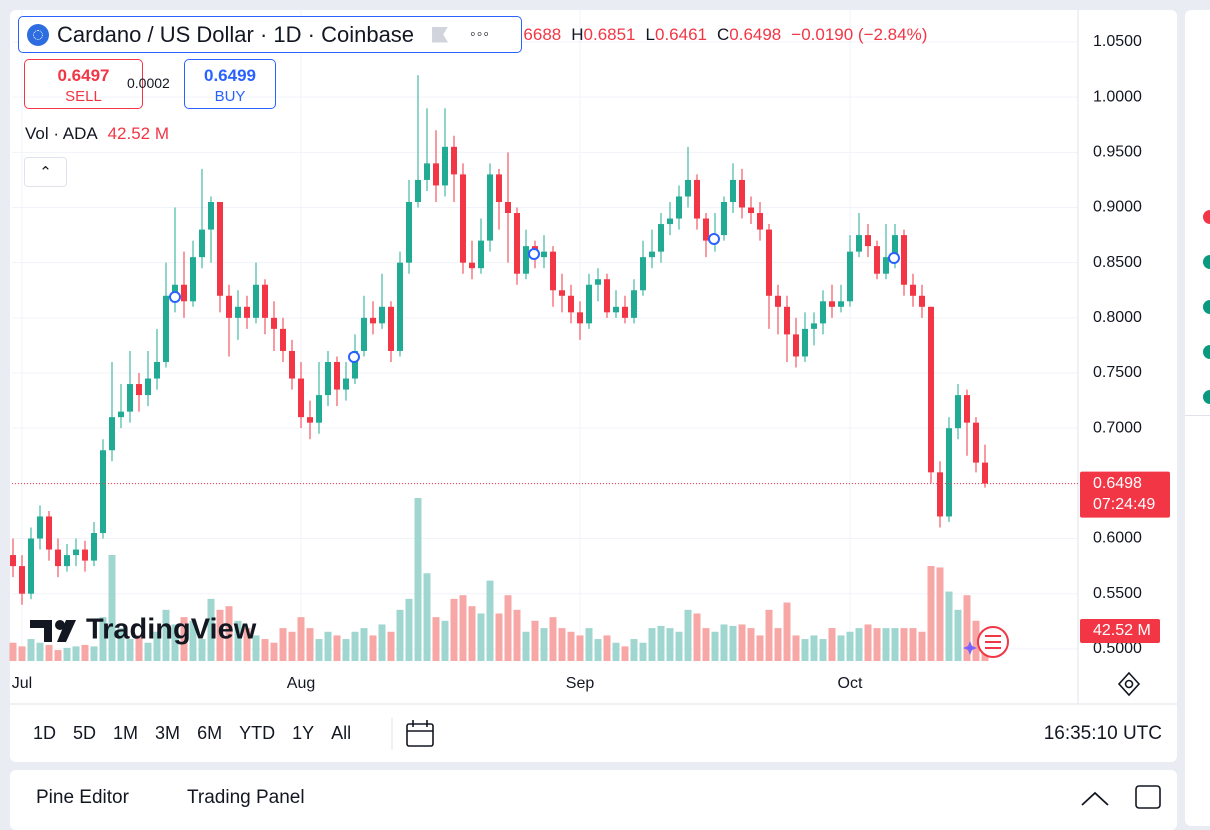 This screenshot has height=830, width=1210. Describe the element at coordinates (45, 733) in the screenshot. I see `timeframe-button: 1D` at that location.